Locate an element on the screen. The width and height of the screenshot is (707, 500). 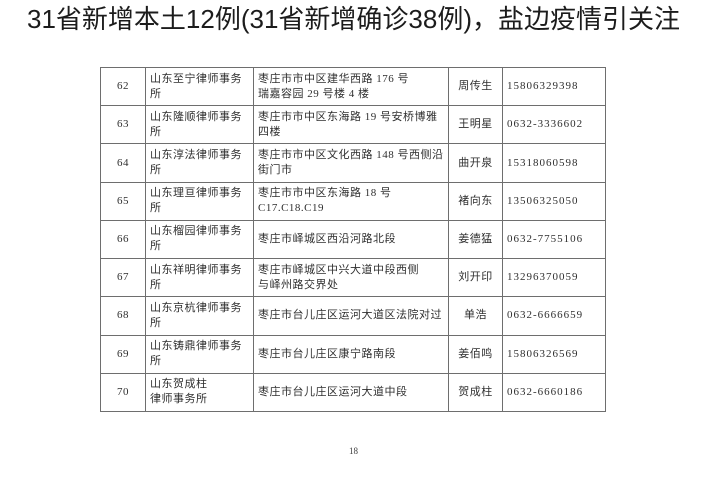
cell-phone-number: 13296370059 is located at coordinates (554, 278).